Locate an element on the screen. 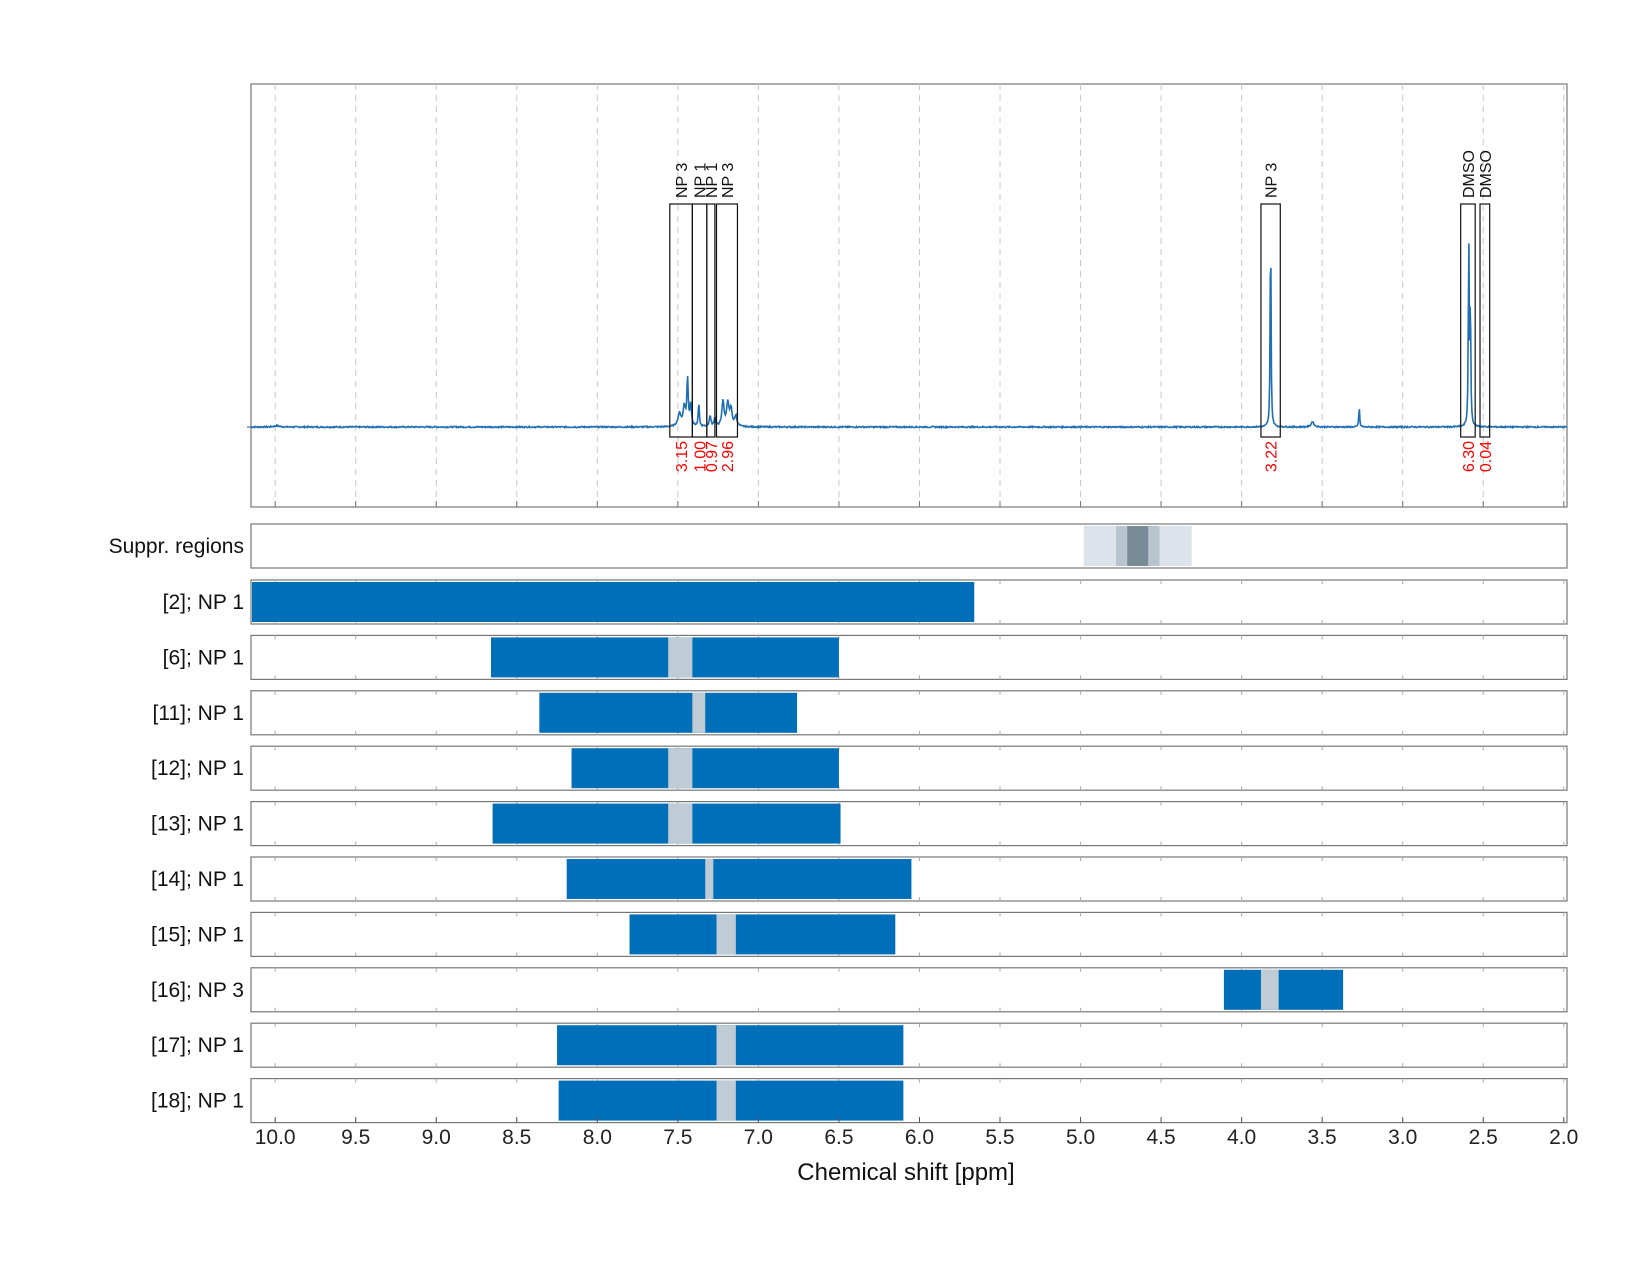 The image size is (1651, 1275). x-tick-label: 10.0 is located at coordinates (275, 1137).